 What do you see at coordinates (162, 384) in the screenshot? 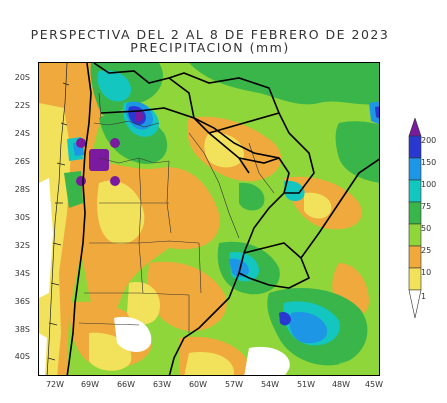
I see `lon-tick: 63W` at bounding box center [162, 384].